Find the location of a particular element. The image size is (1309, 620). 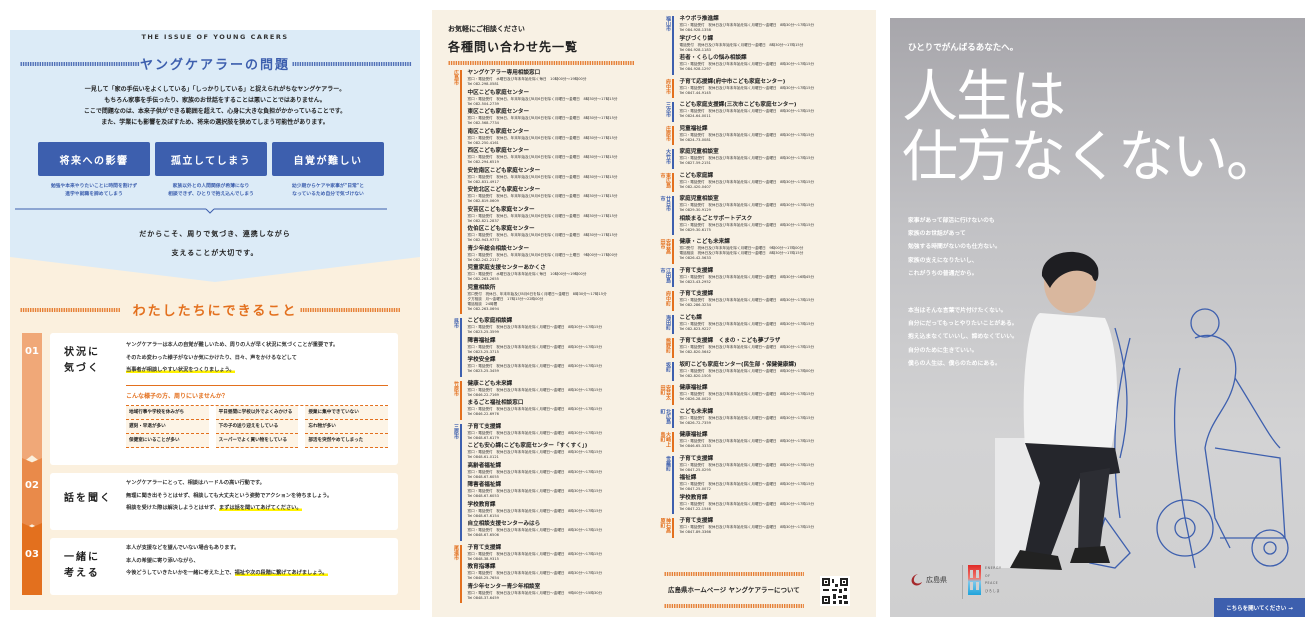

highlight-text: 福祉や次の段階に繋げてあげましょう。 is located at coordinates (281, 573).